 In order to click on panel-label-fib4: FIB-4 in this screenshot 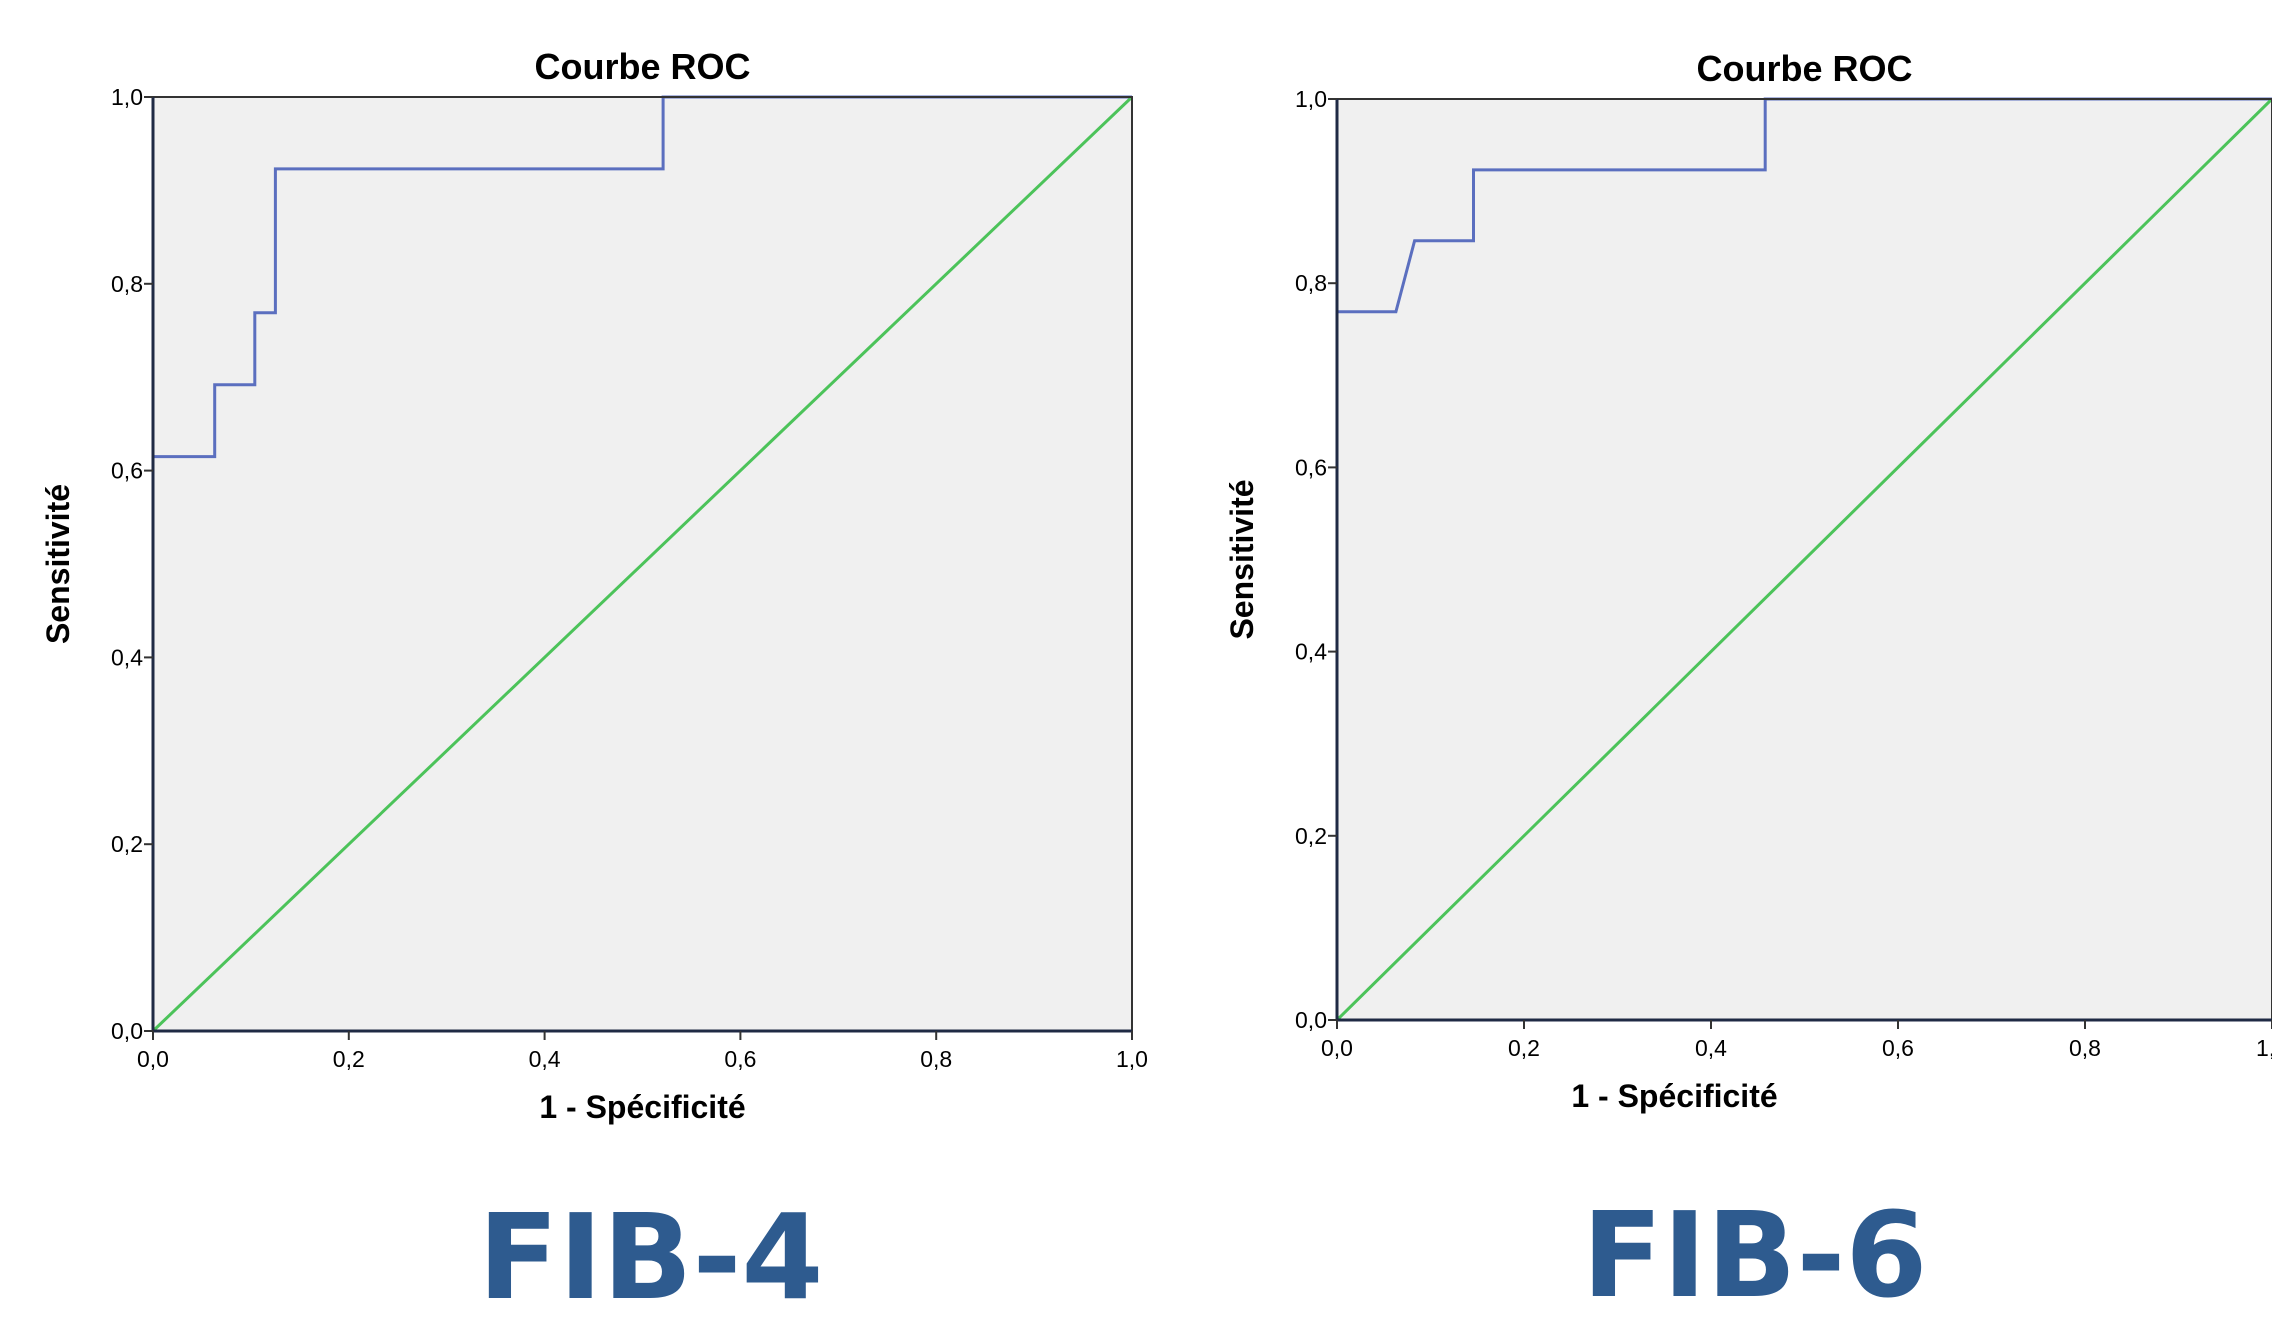, I will do `click(651, 1257)`.